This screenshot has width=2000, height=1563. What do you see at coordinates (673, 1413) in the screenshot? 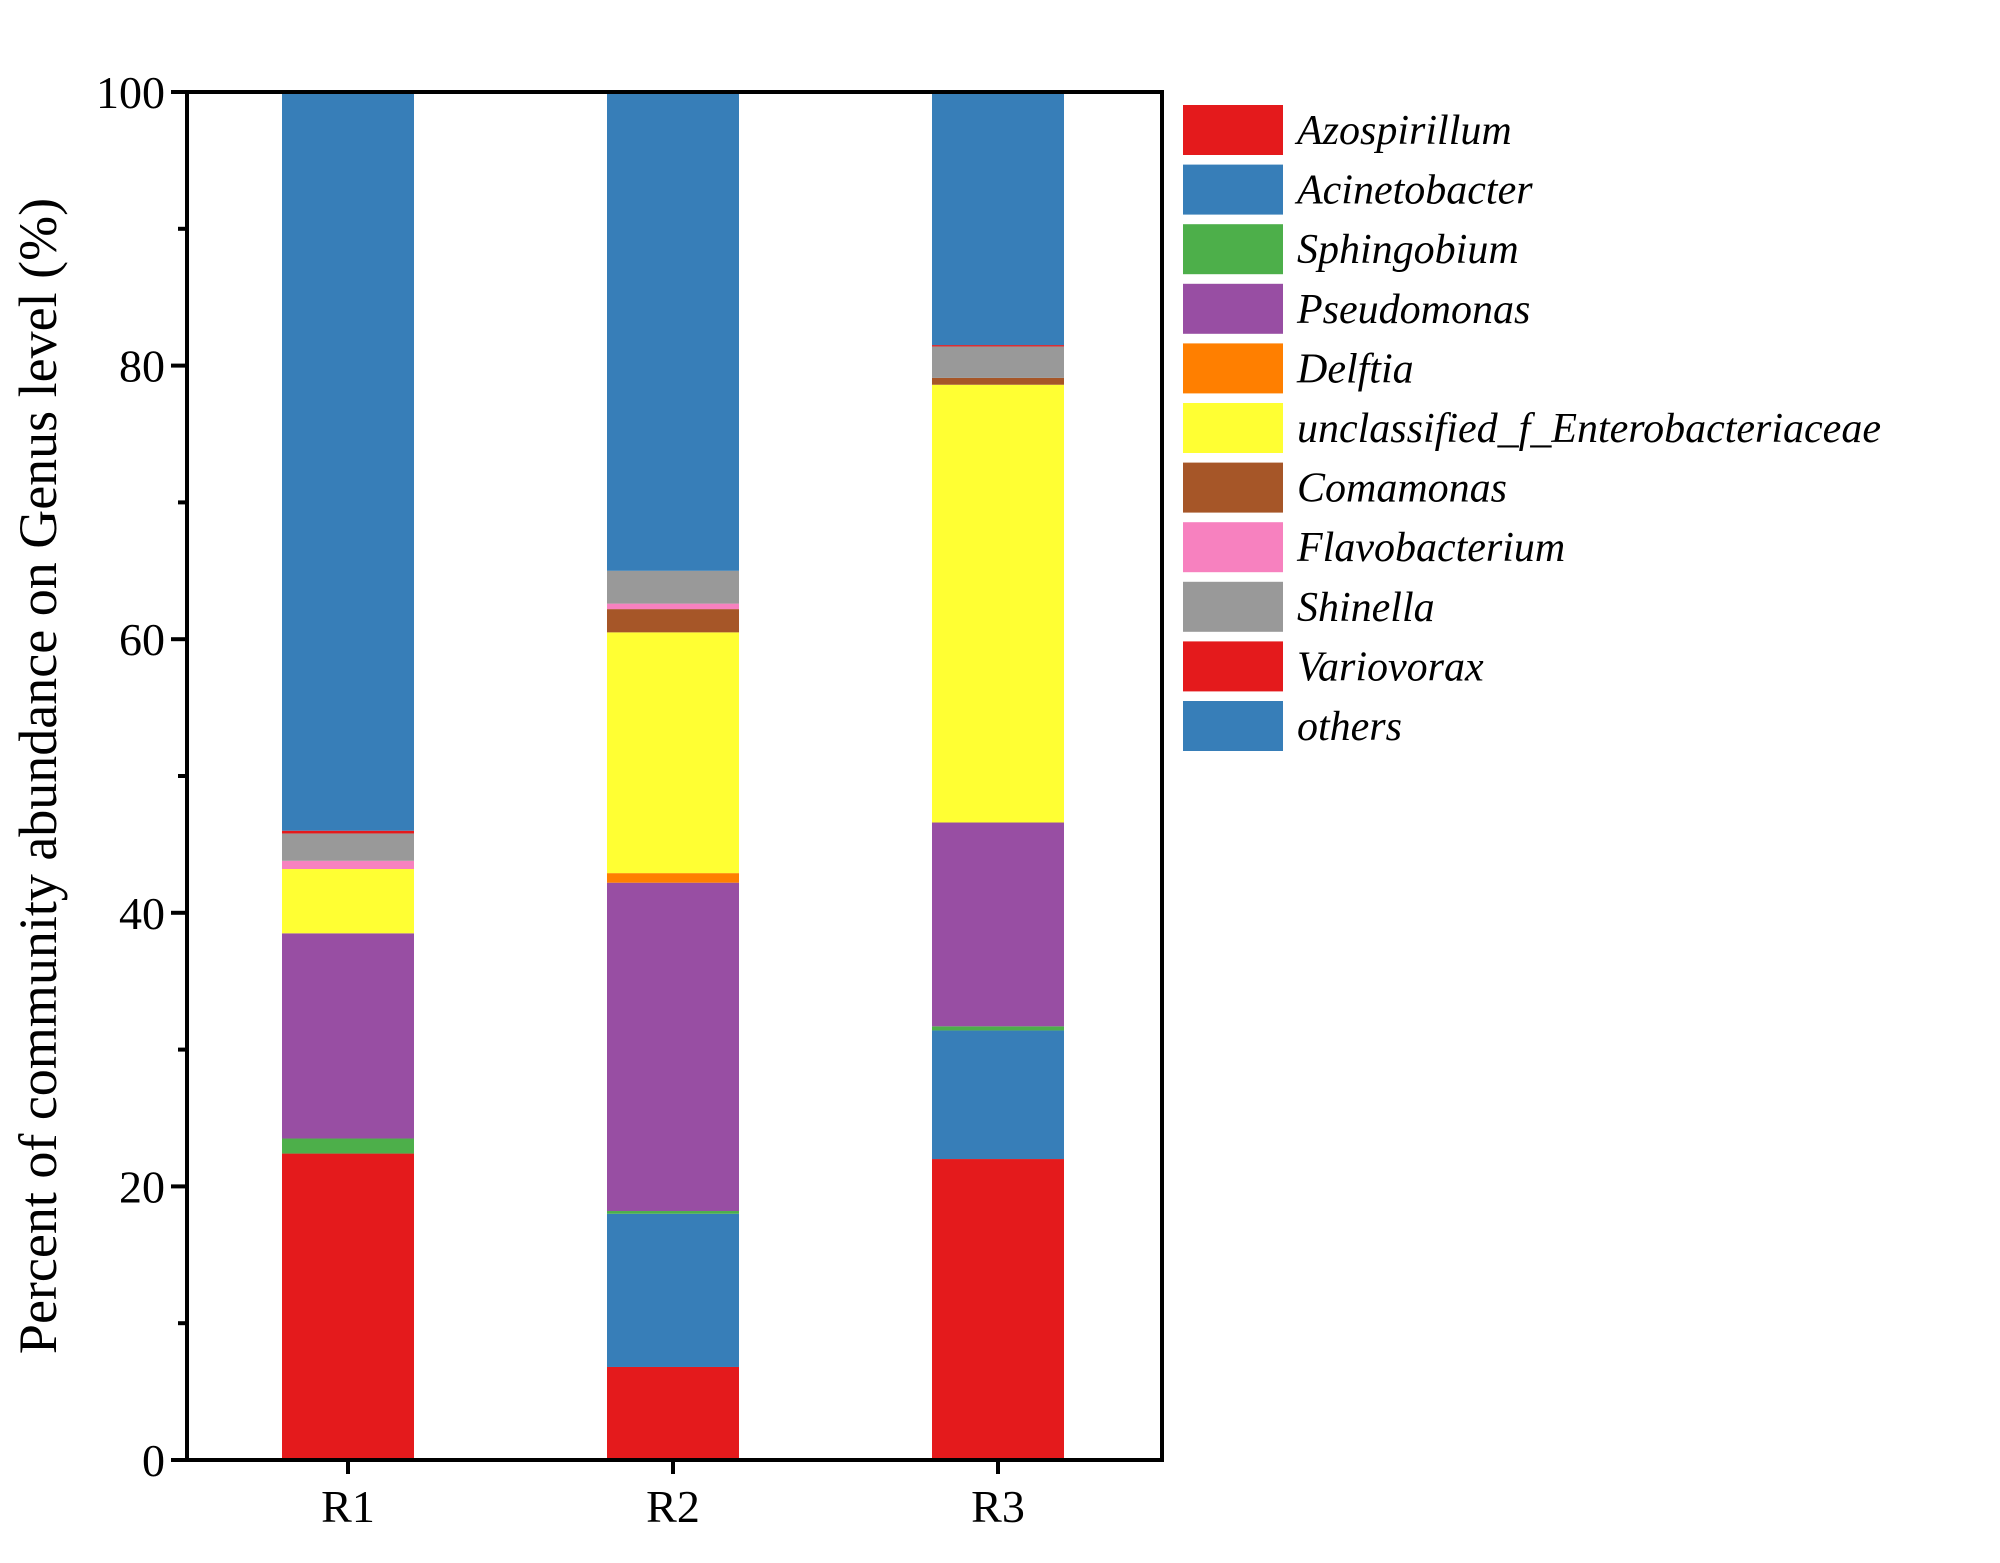
I see `bar-segment-r2-azospirillum` at bounding box center [673, 1413].